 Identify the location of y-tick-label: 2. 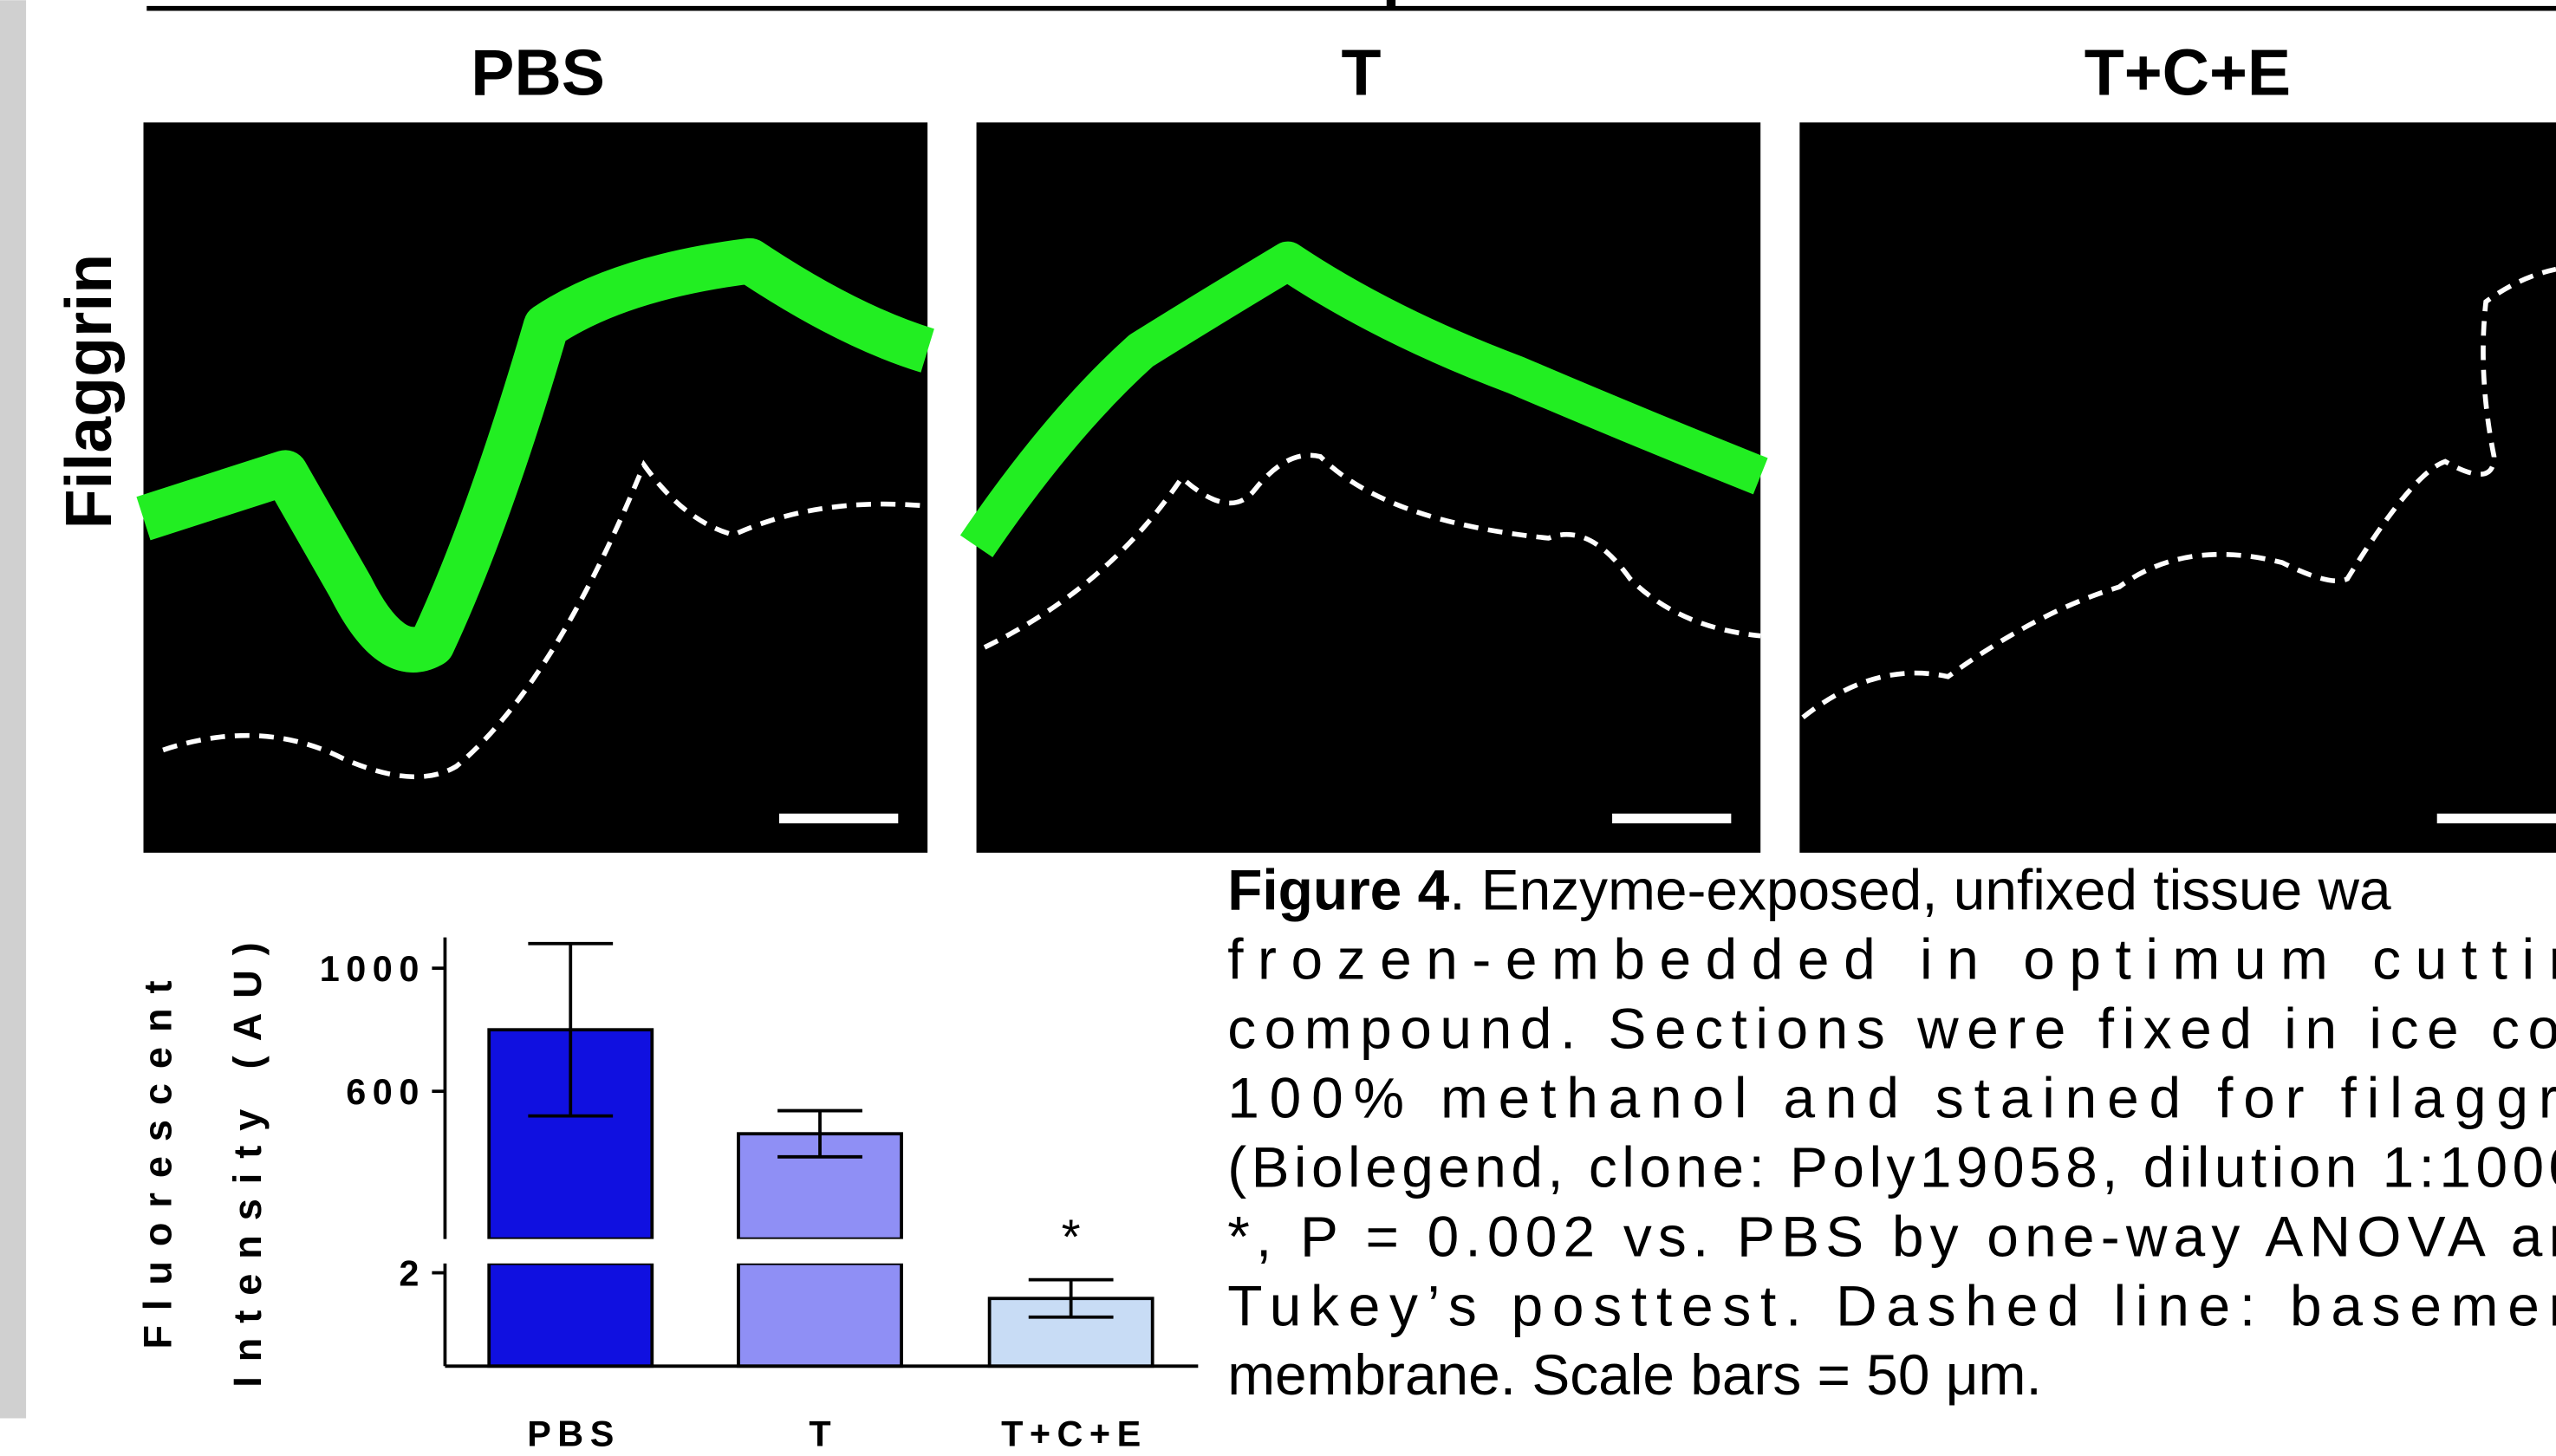
(413, 1274).